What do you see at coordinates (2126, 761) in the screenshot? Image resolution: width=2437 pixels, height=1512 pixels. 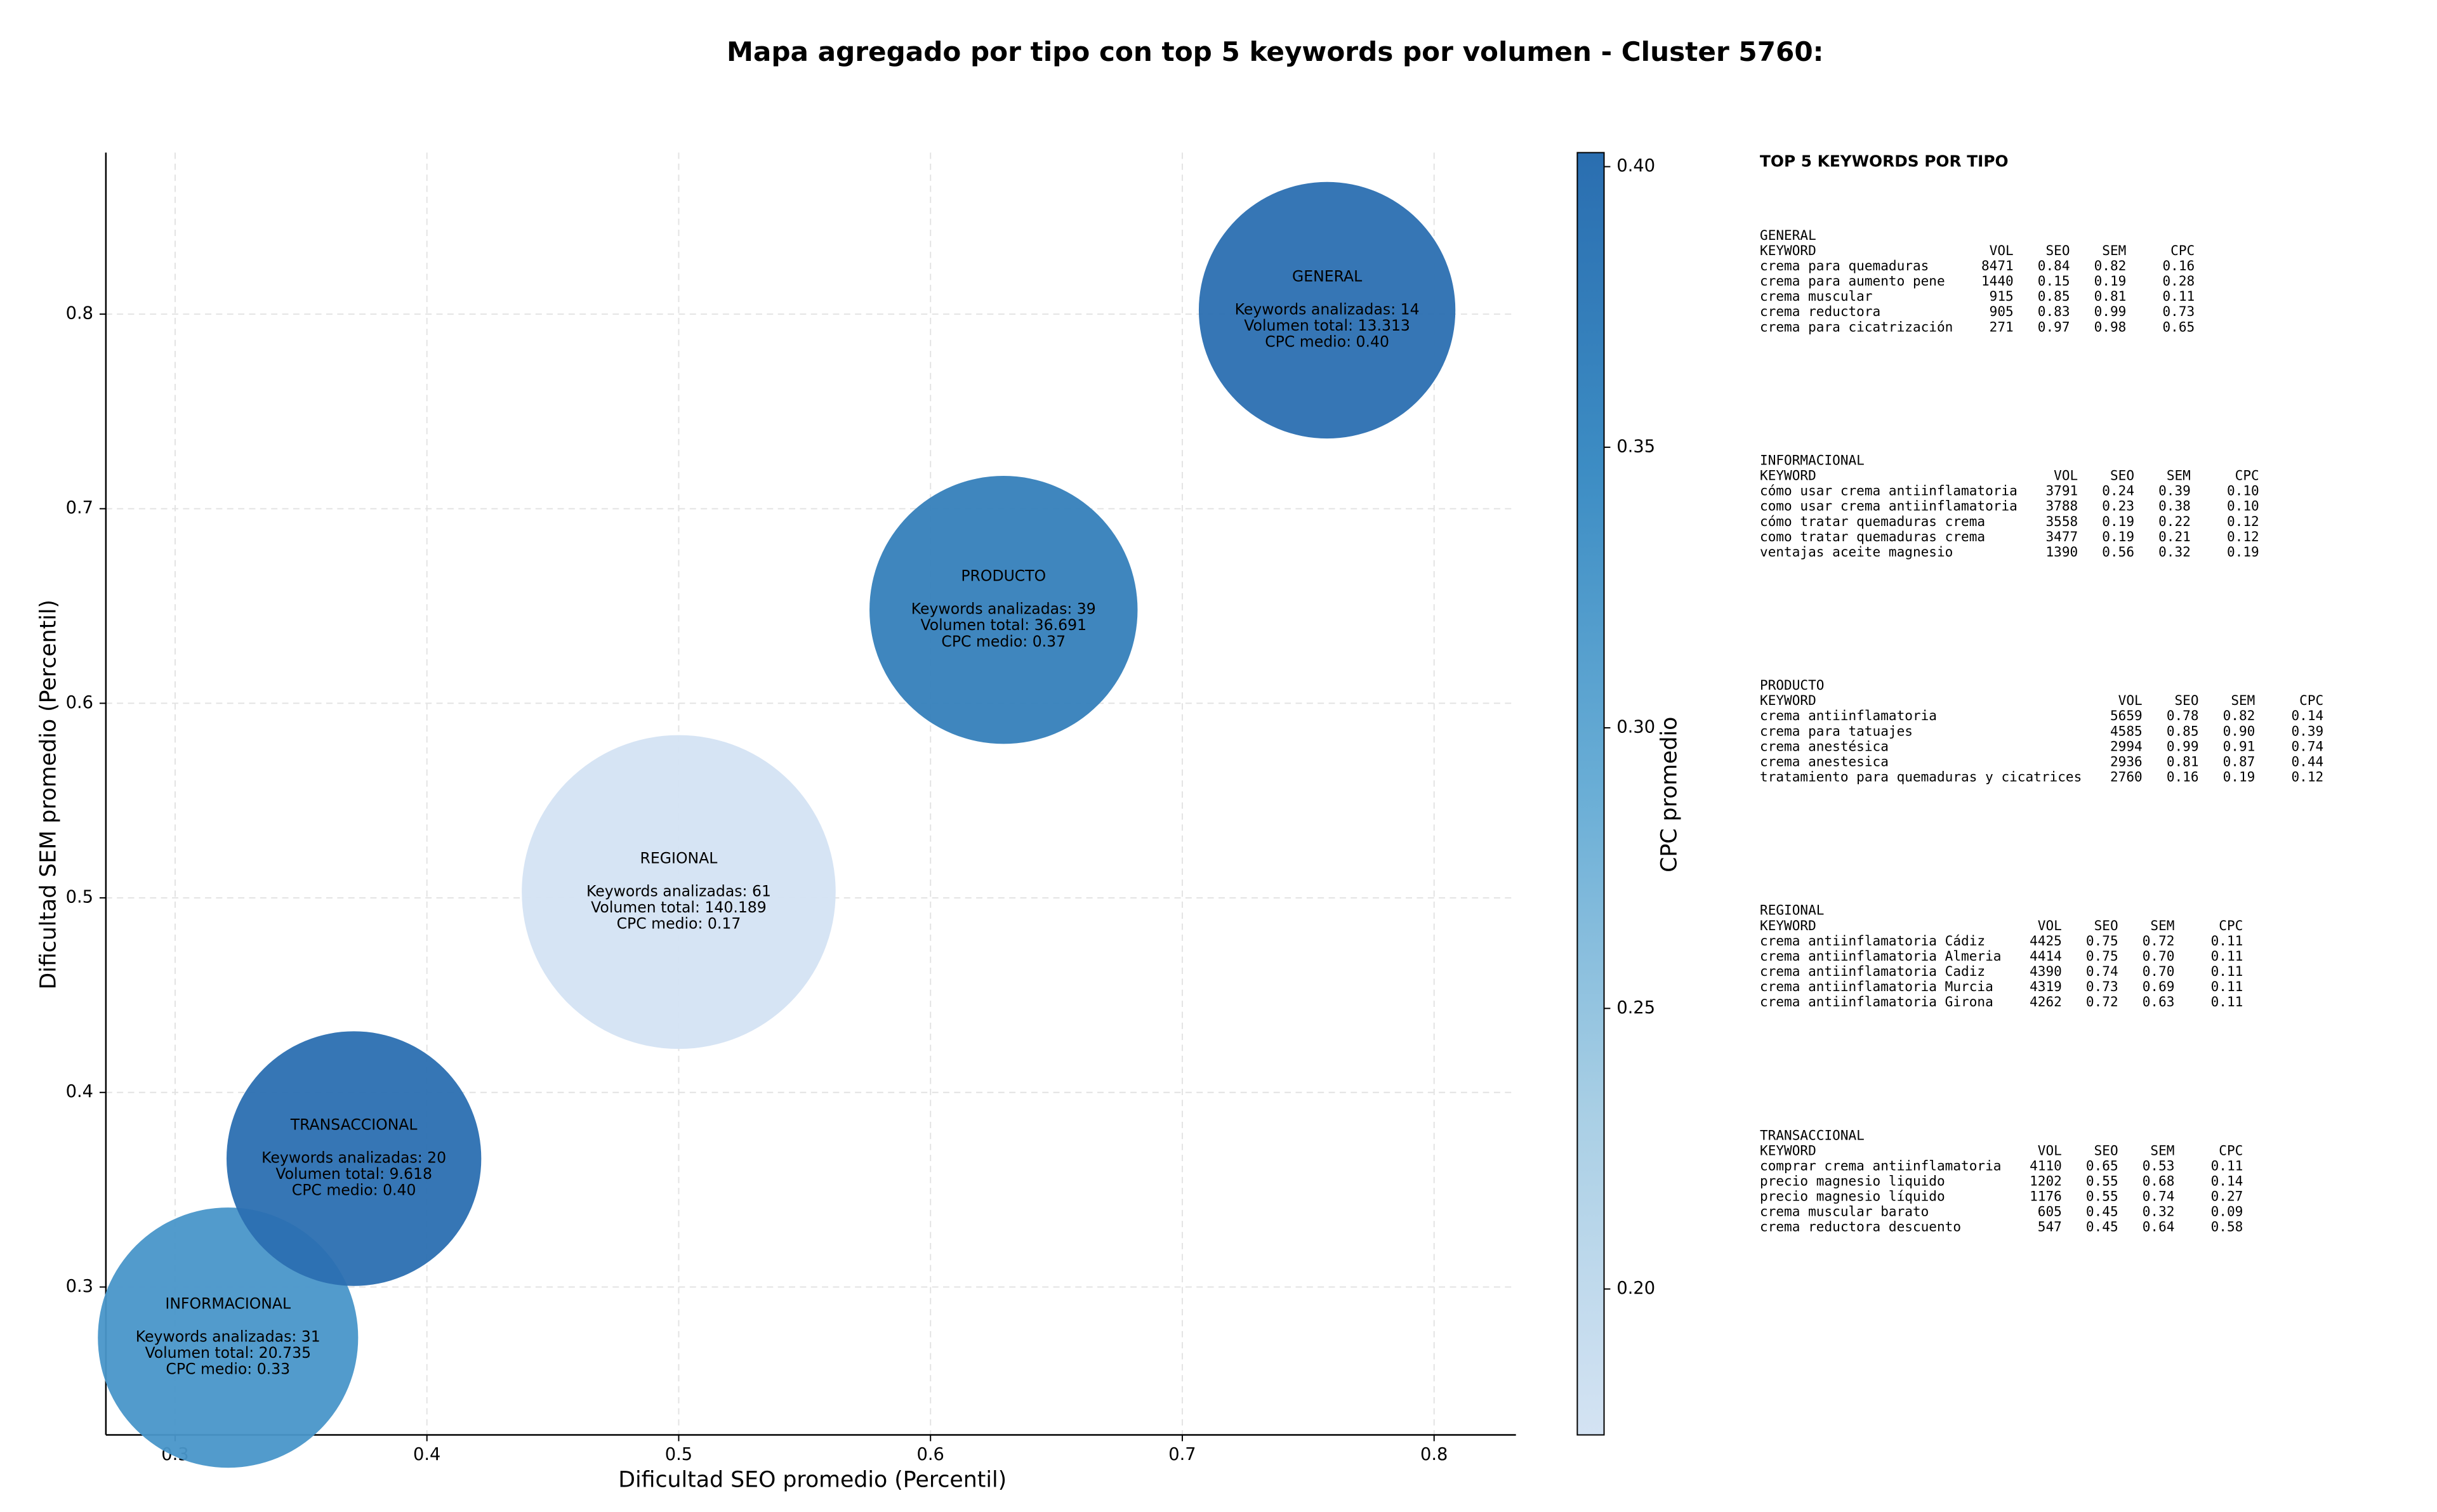 I see `panel-cell: 2936` at bounding box center [2126, 761].